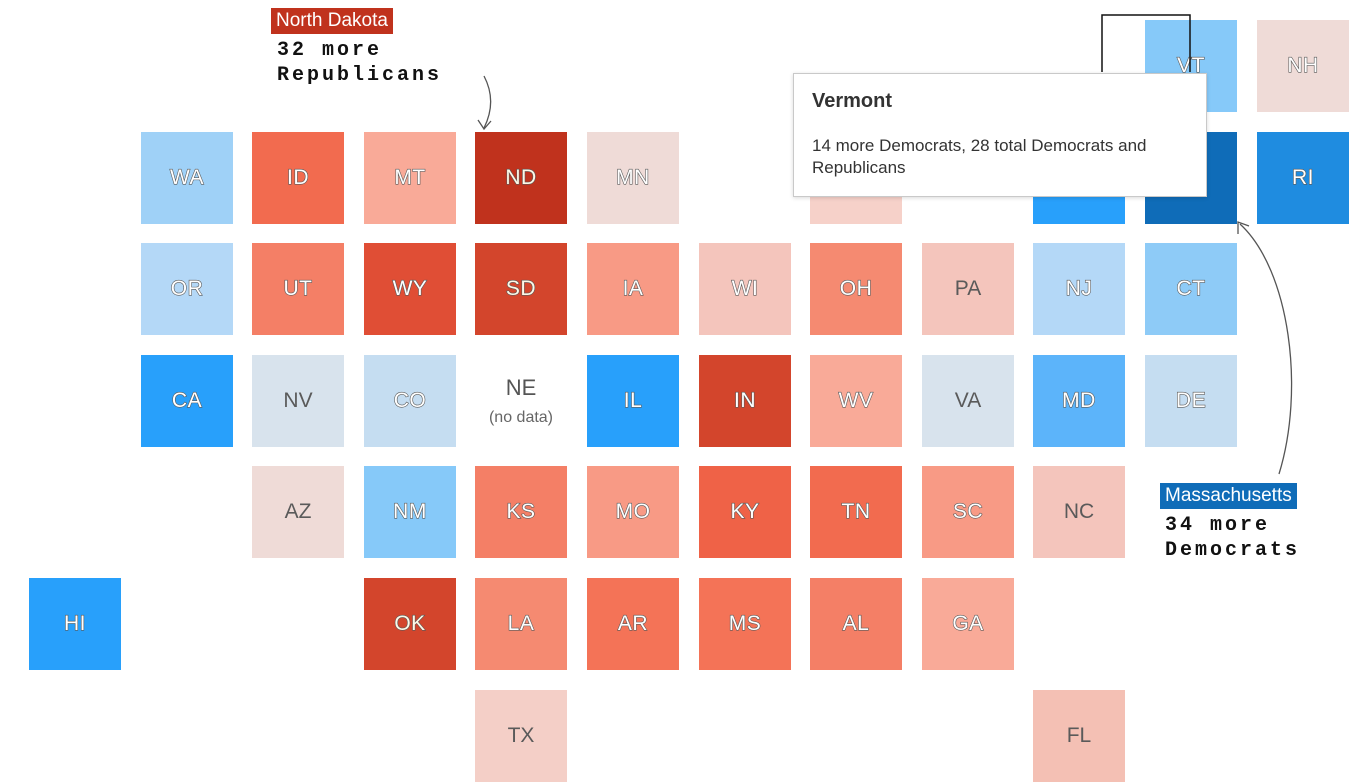 This screenshot has height=782, width=1366. I want to click on state-tile-co: CO, so click(410, 401).